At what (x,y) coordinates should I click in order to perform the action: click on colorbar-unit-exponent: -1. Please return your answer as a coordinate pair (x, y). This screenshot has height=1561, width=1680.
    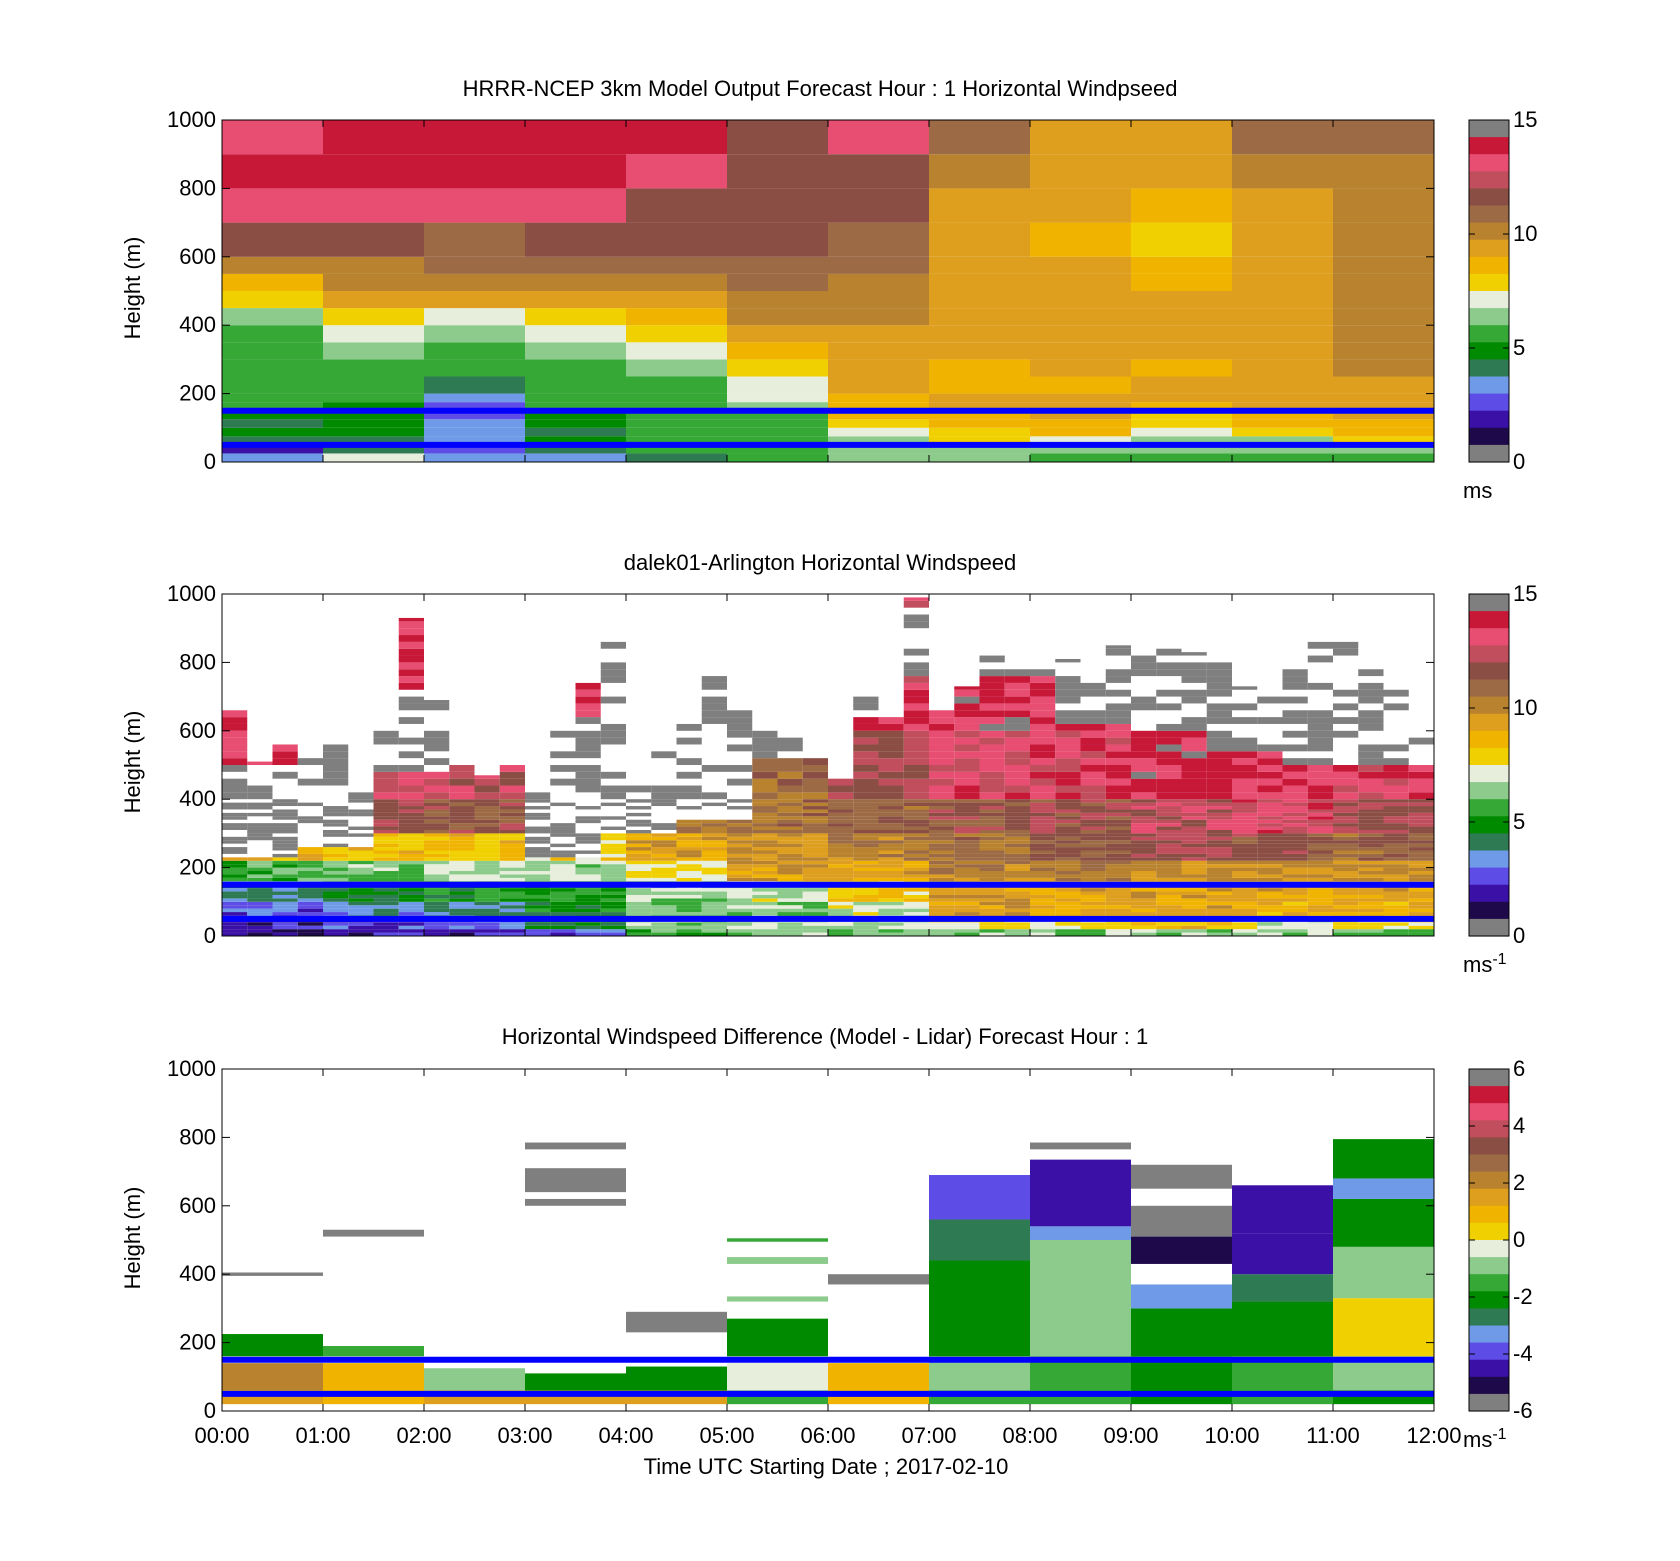
    Looking at the image, I should click on (1499, 1434).